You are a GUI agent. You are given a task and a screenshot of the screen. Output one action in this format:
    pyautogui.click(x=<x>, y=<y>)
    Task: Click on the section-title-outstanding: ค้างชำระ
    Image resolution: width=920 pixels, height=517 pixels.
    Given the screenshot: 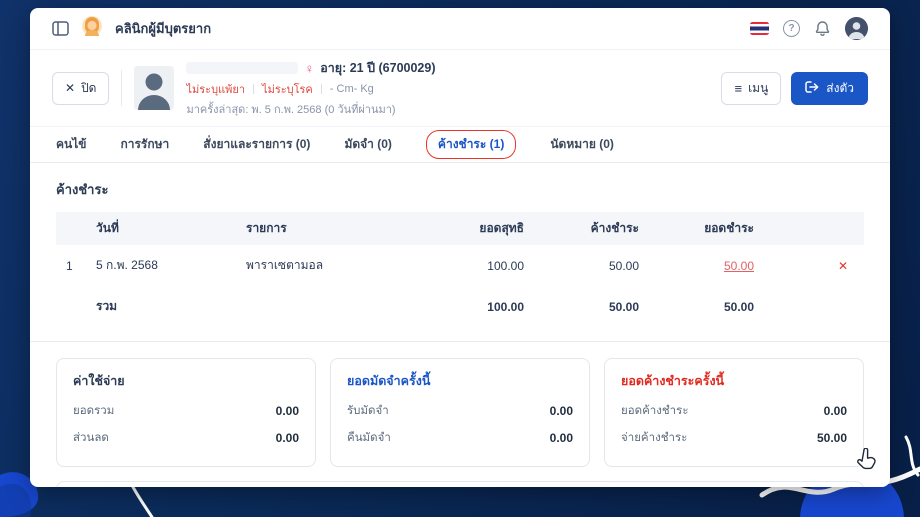 What is the action you would take?
    pyautogui.click(x=82, y=189)
    